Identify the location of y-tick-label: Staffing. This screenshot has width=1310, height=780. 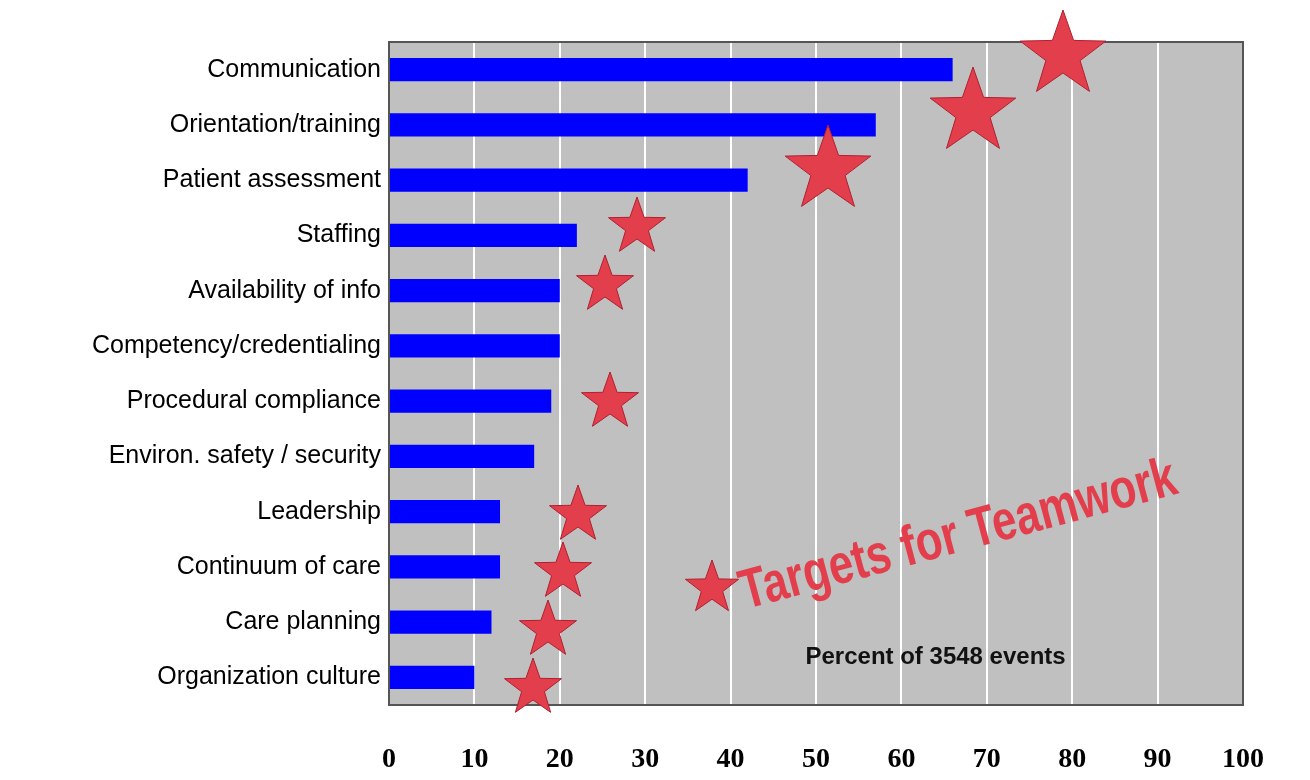
(338, 233).